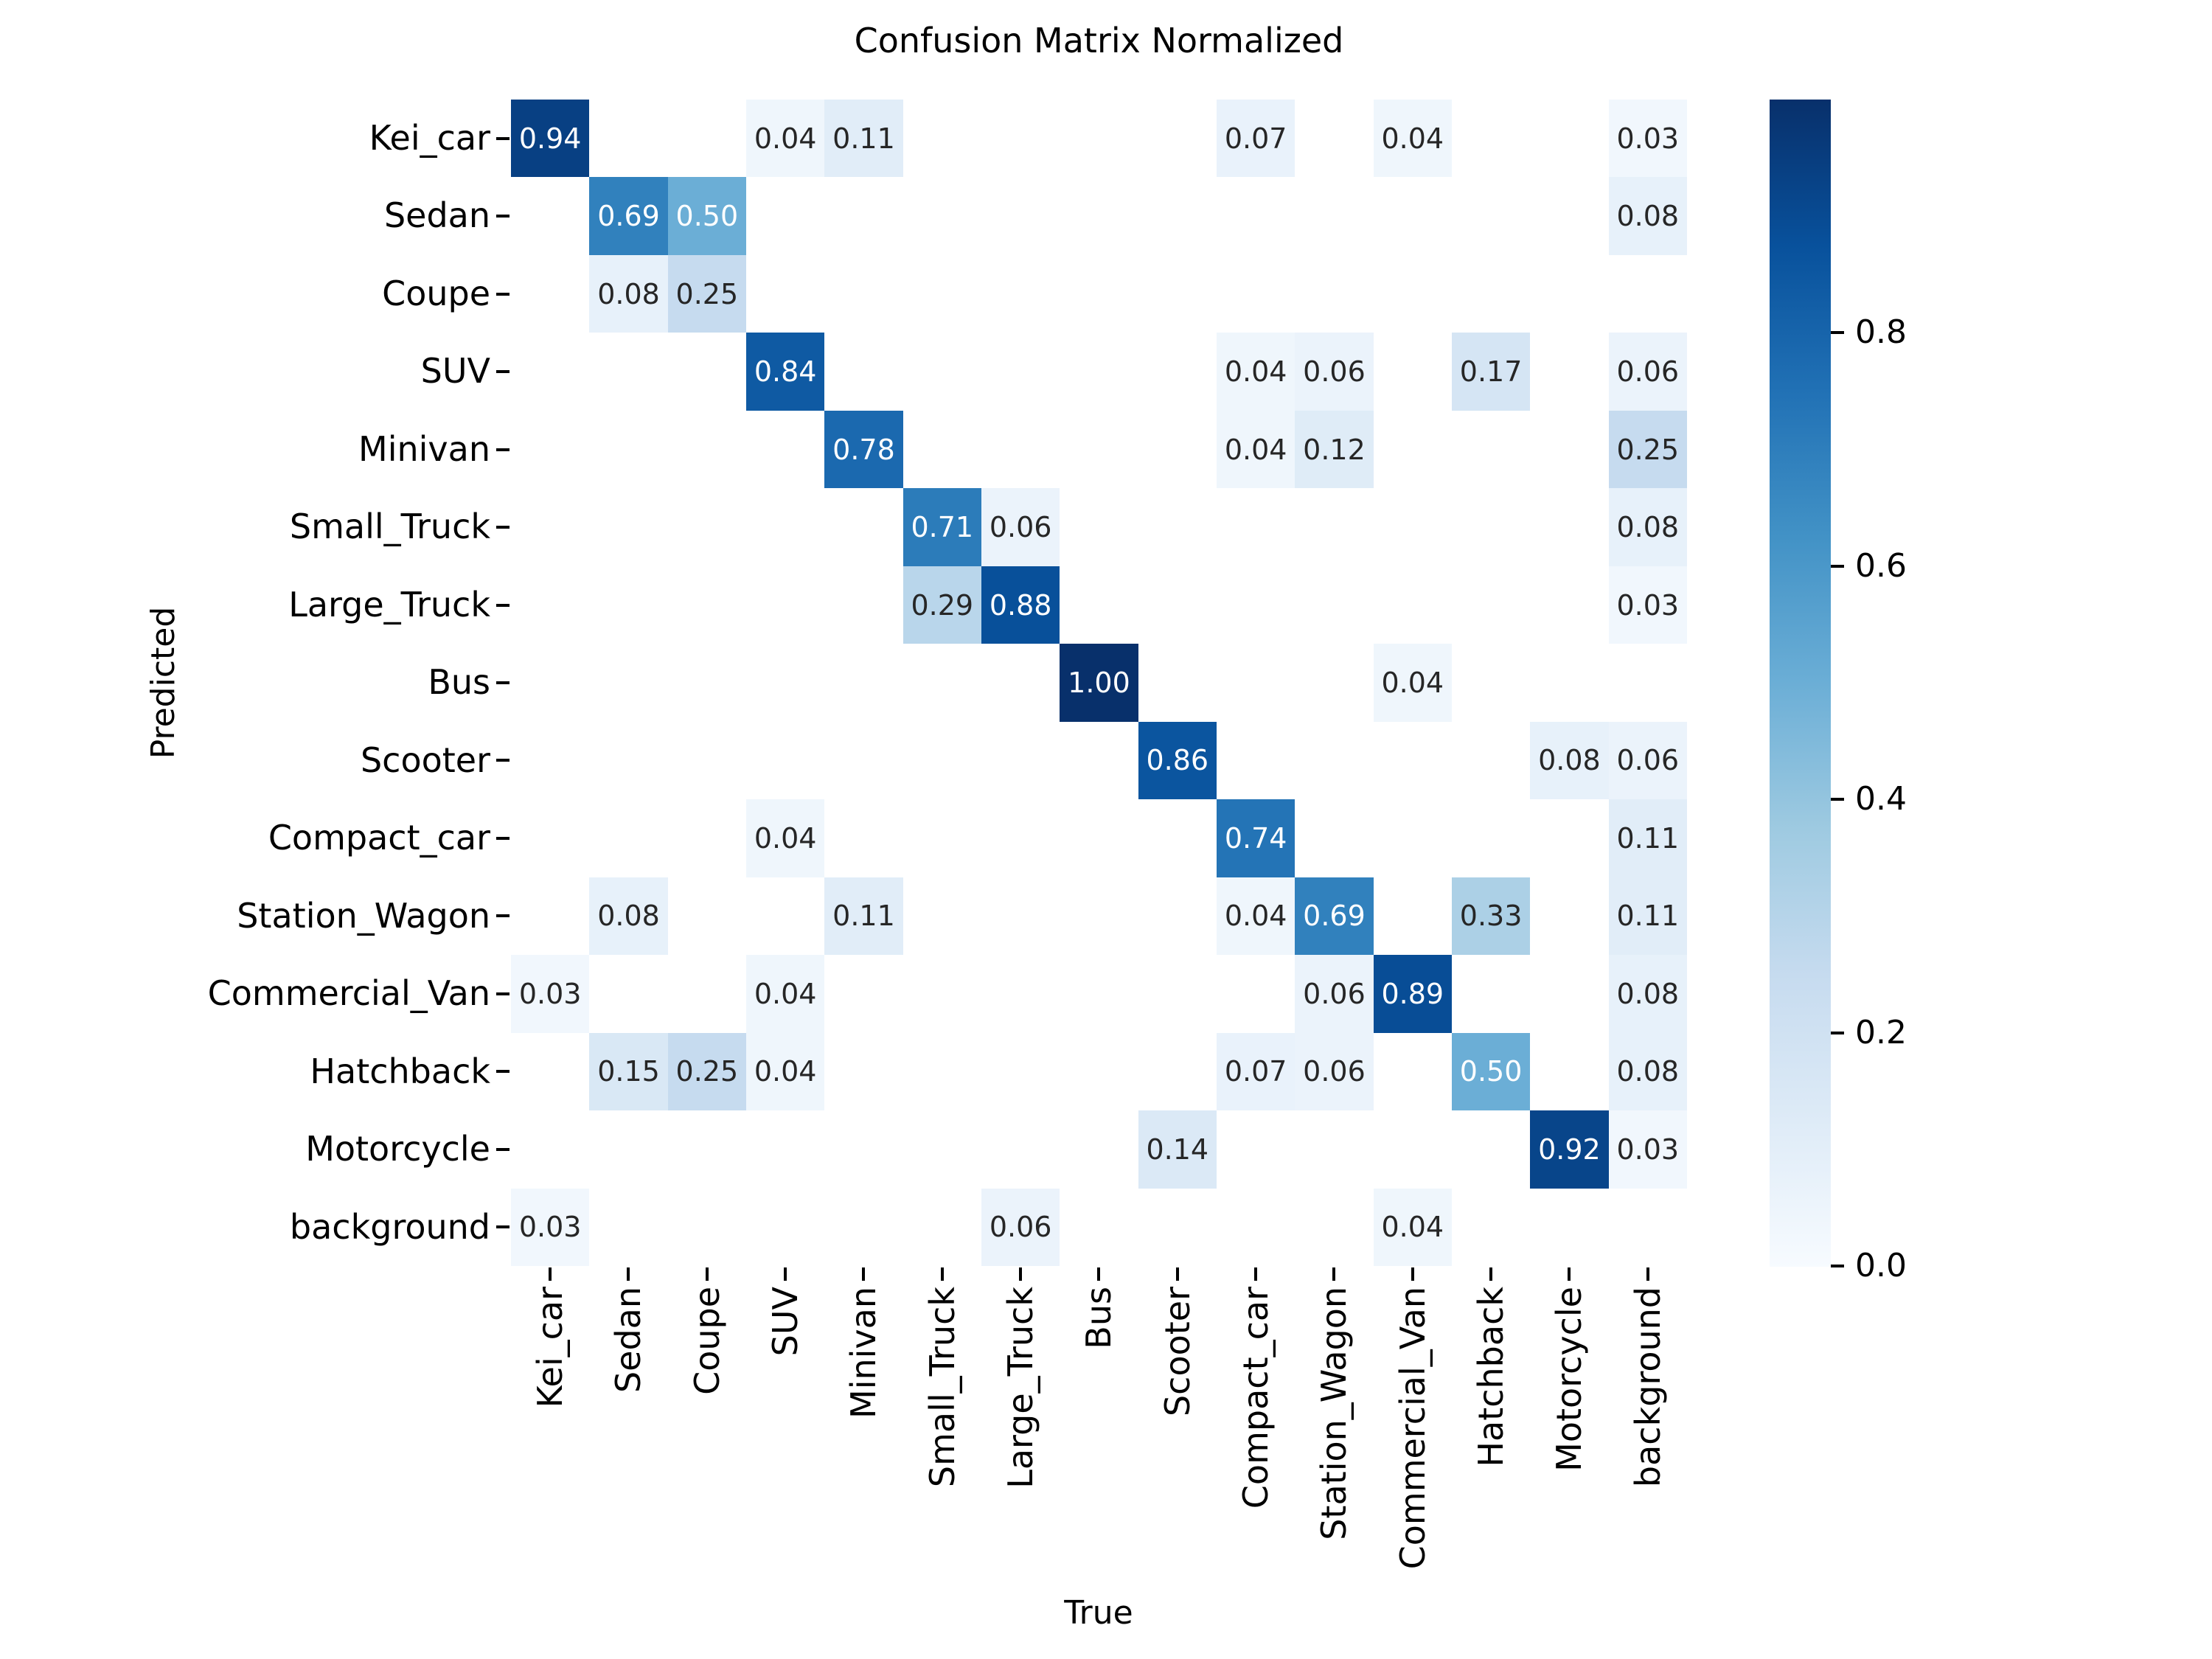 The height and width of the screenshot is (1659, 2212). I want to click on heatmap-cell: 0.06, so click(1334, 372).